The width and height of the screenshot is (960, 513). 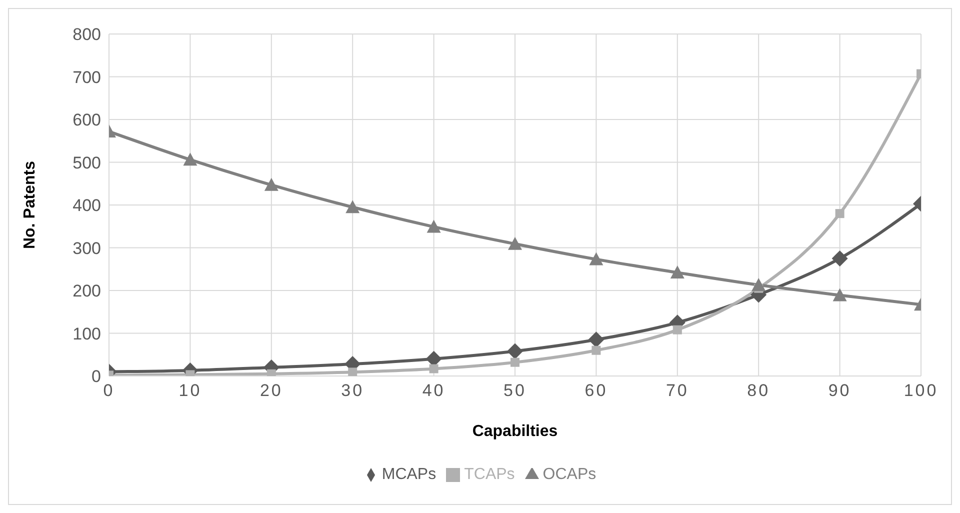 What do you see at coordinates (515, 390) in the screenshot?
I see `x-tick-label: 50` at bounding box center [515, 390].